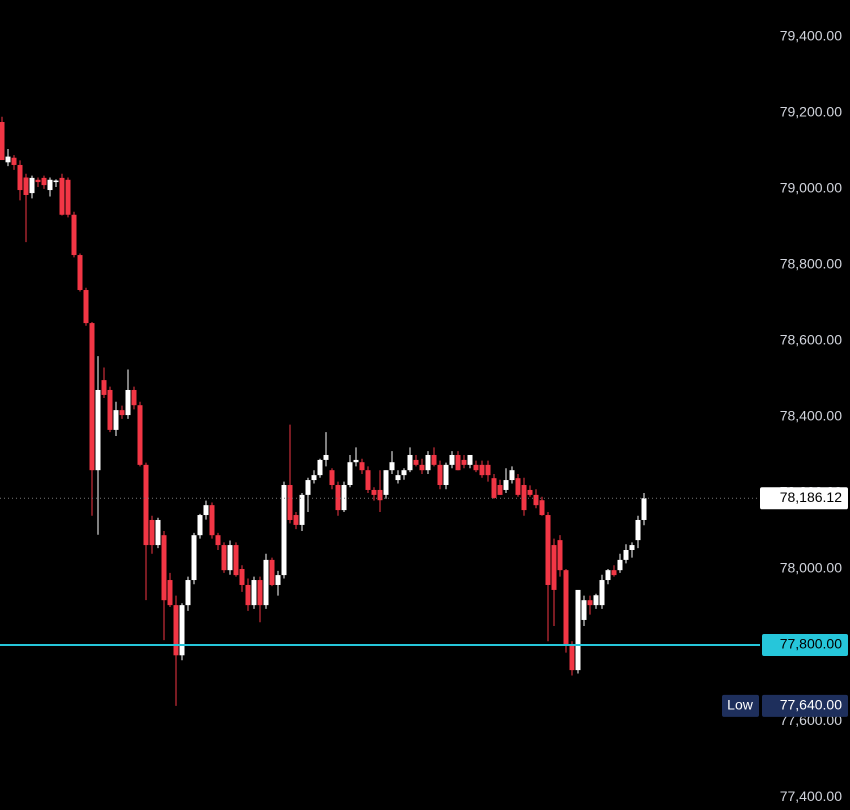 The height and width of the screenshot is (810, 850). Describe the element at coordinates (811, 497) in the screenshot. I see `last-price-label: 78,186.12` at that location.